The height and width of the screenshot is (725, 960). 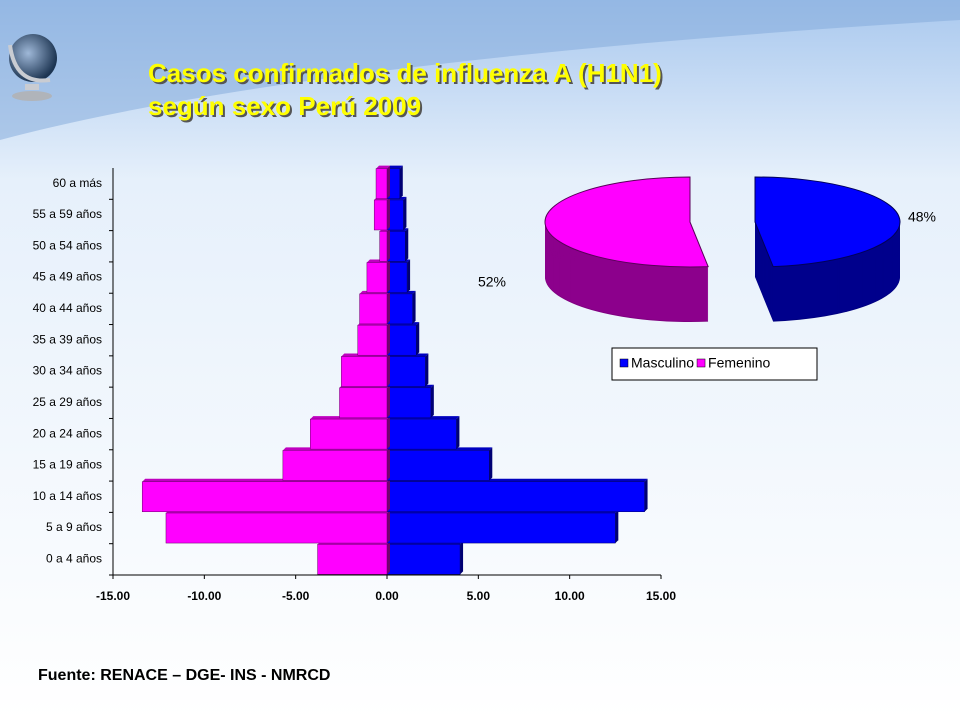 I want to click on x-tick-label: 0.00, so click(x=387, y=596).